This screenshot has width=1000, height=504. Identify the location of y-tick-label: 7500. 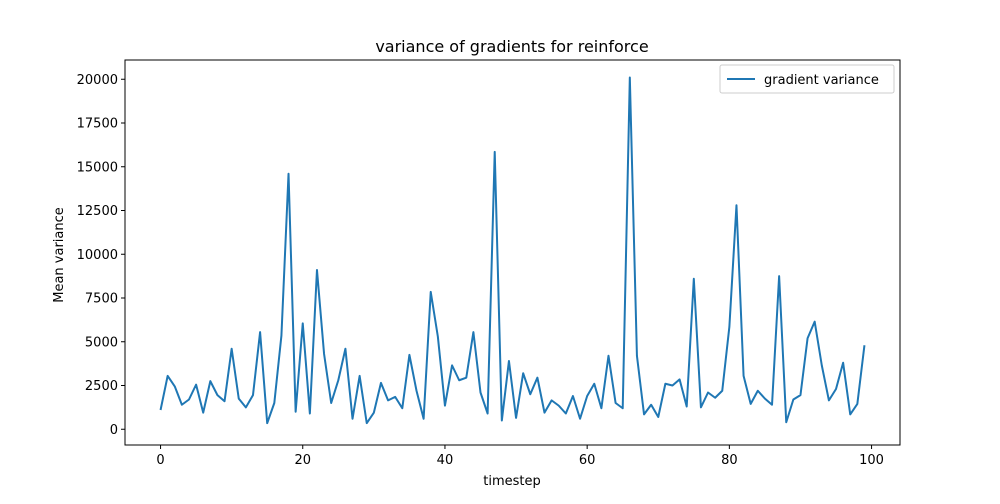
(101, 299).